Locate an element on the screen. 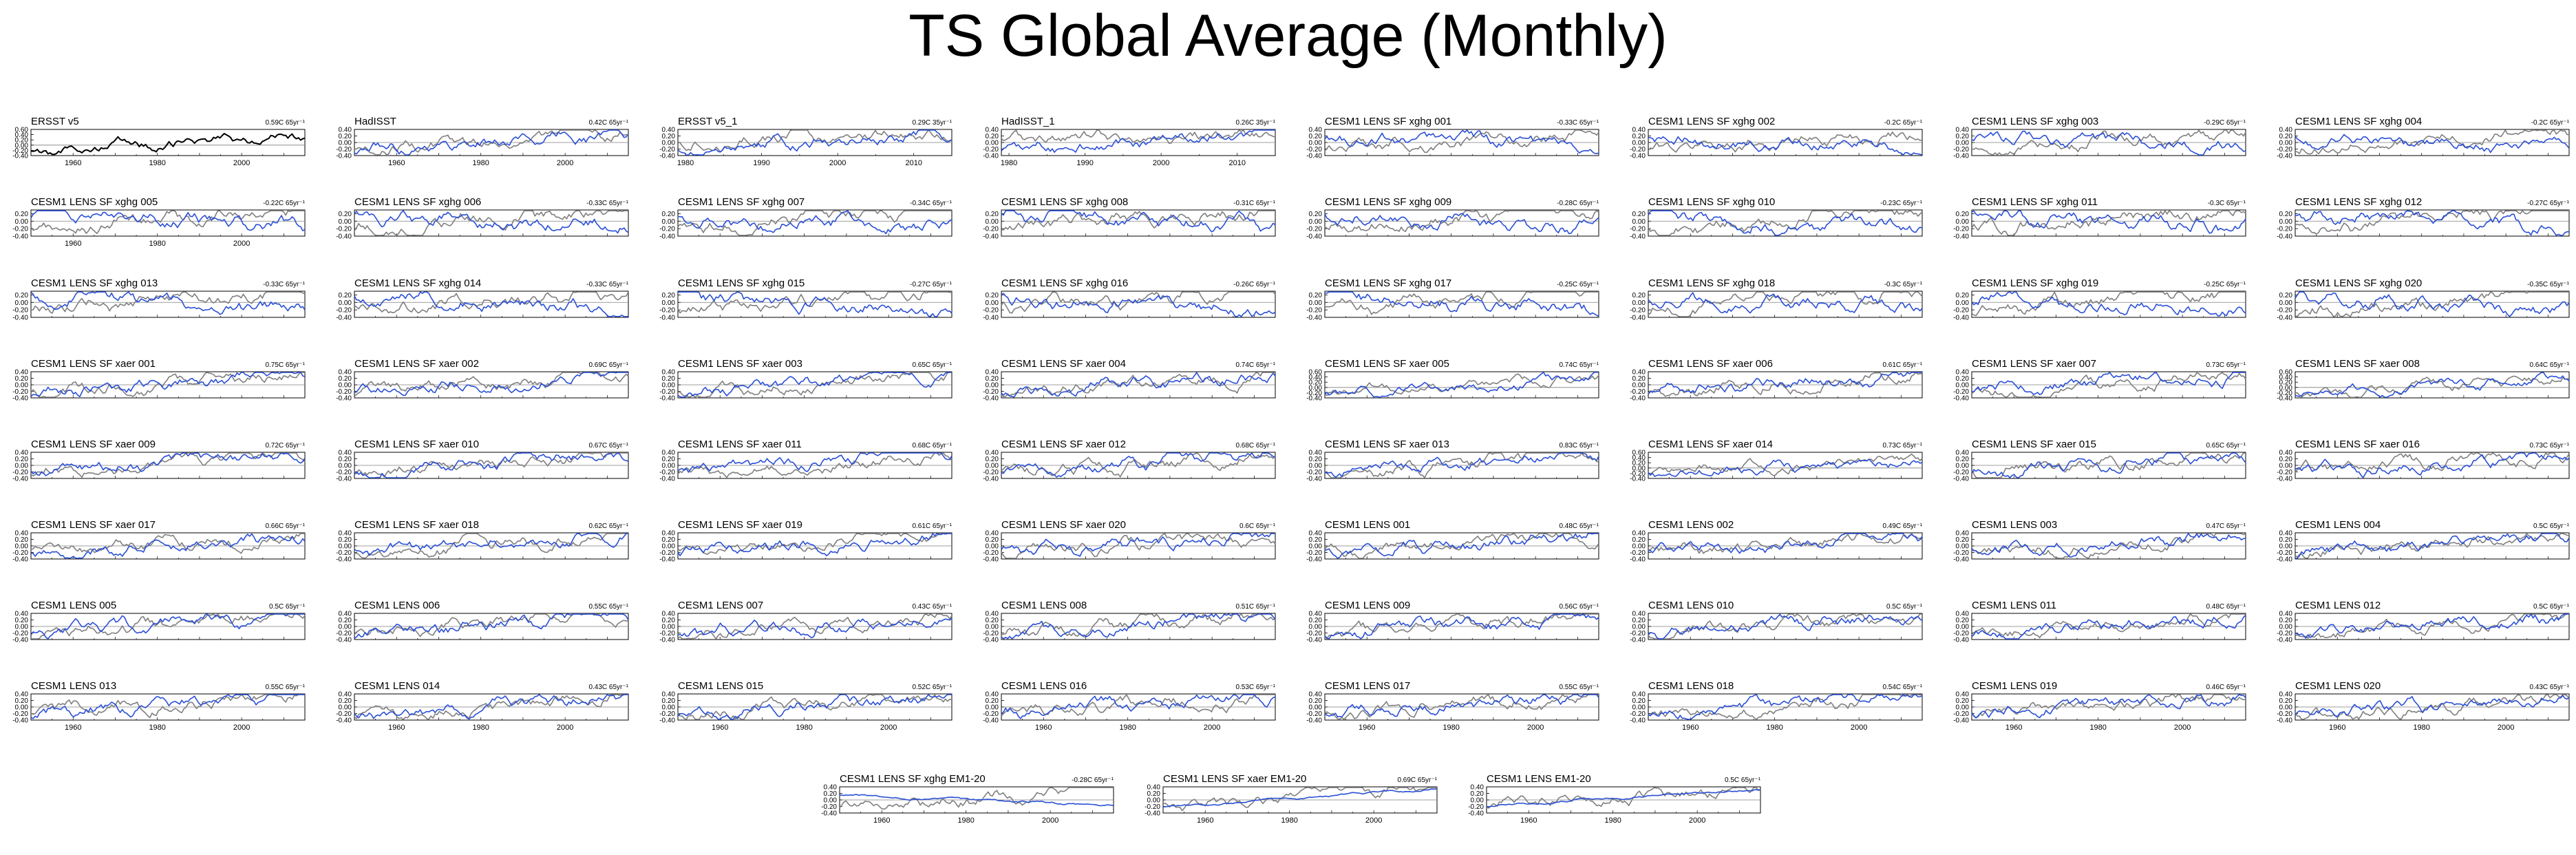 This screenshot has height=855, width=2576. trend-label: 0.47C 65yr⁻¹ is located at coordinates (2226, 526).